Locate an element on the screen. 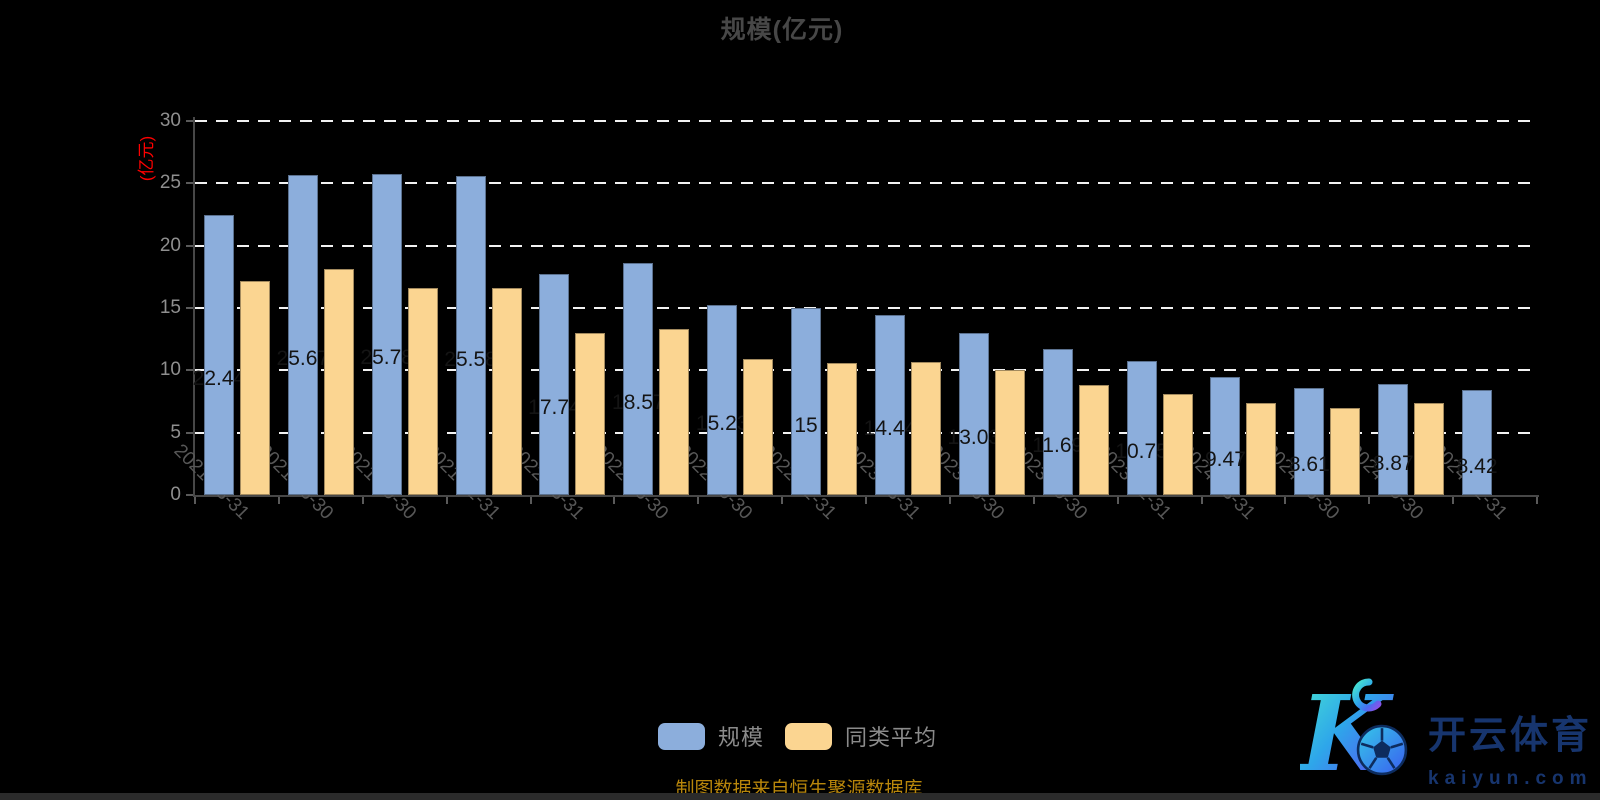  kaiyun-url: kaiyun.com is located at coordinates (1510, 778).